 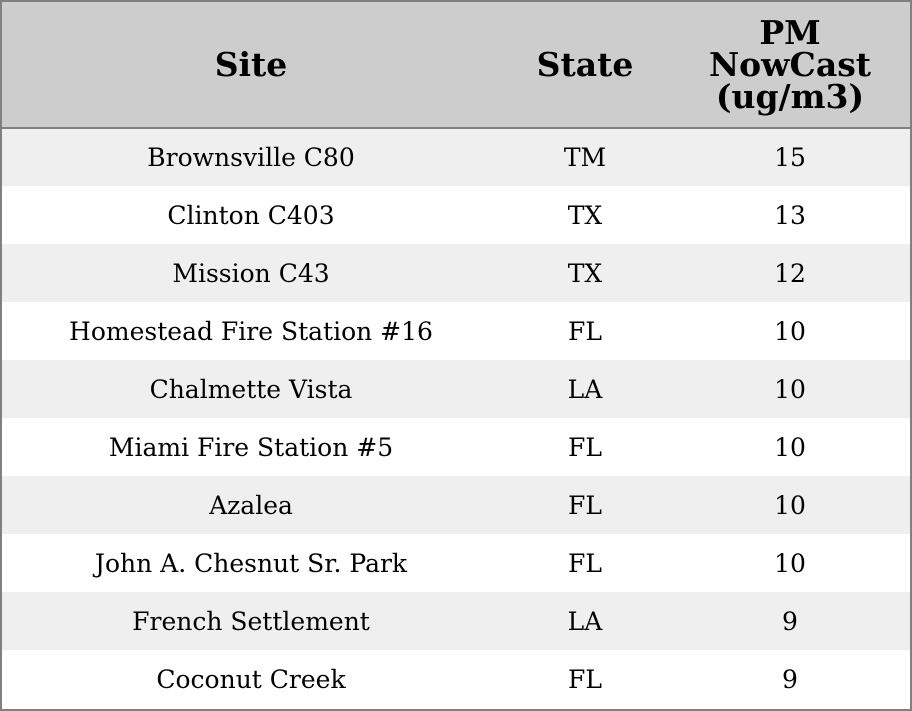 I want to click on table-row: Azalea FL 10, so click(x=456, y=505).